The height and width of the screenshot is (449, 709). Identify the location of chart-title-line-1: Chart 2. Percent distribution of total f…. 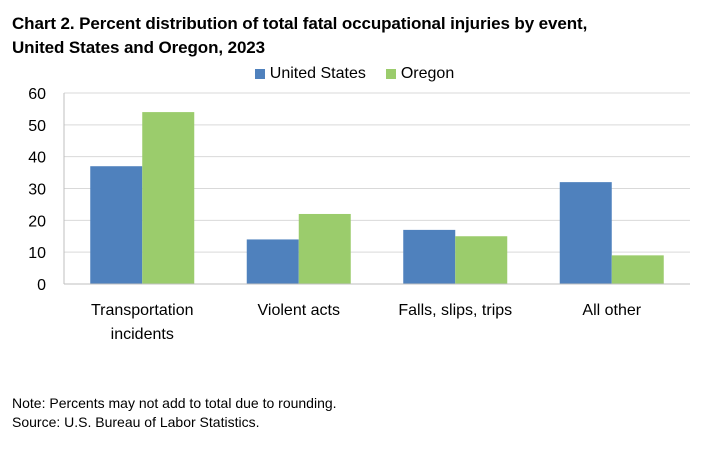
(300, 23).